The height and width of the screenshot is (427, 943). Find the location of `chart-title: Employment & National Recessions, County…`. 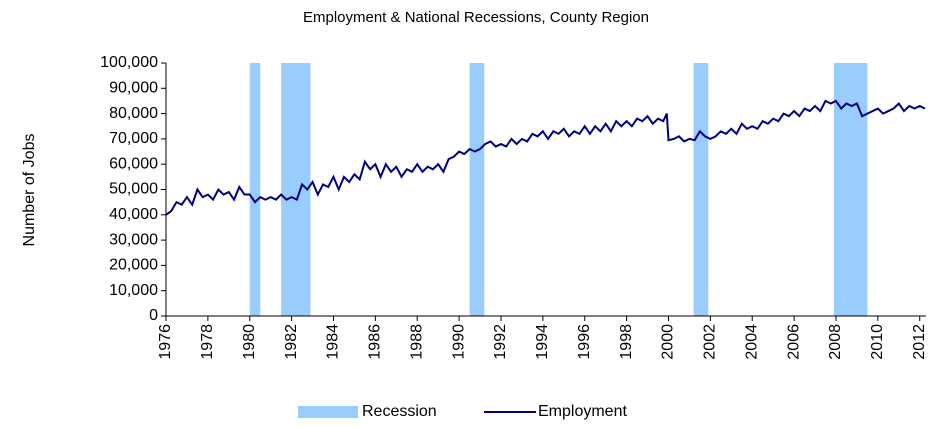

chart-title: Employment & National Recessions, County… is located at coordinates (476, 17).